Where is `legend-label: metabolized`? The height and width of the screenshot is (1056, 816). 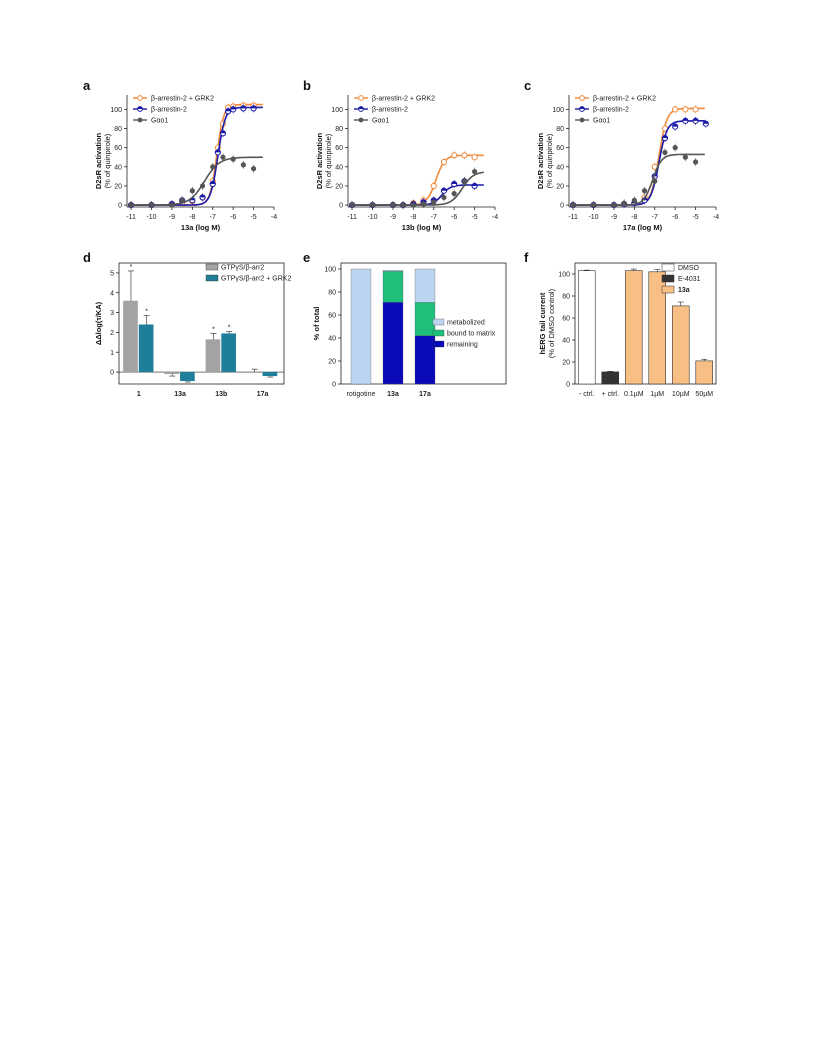 legend-label: metabolized is located at coordinates (466, 323).